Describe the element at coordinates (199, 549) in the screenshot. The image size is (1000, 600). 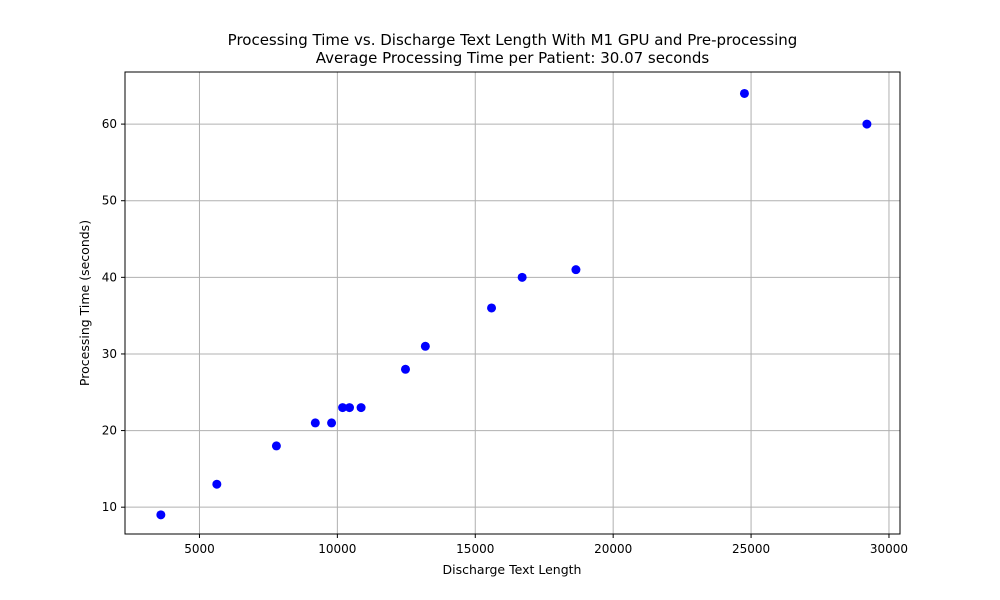
I see `x-tick-label: 5000` at that location.